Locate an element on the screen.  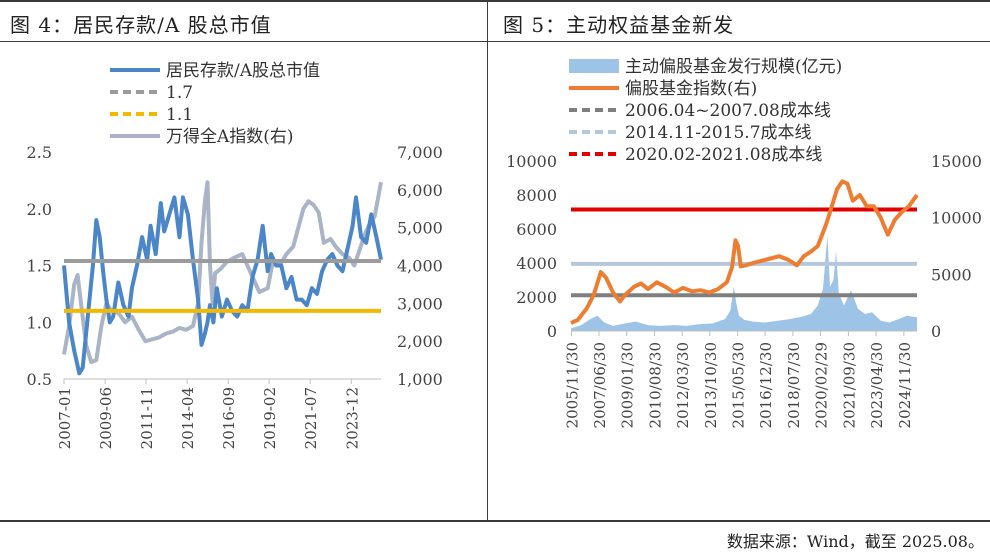
x-tick-label: 2009-06 is located at coordinates (106, 418).